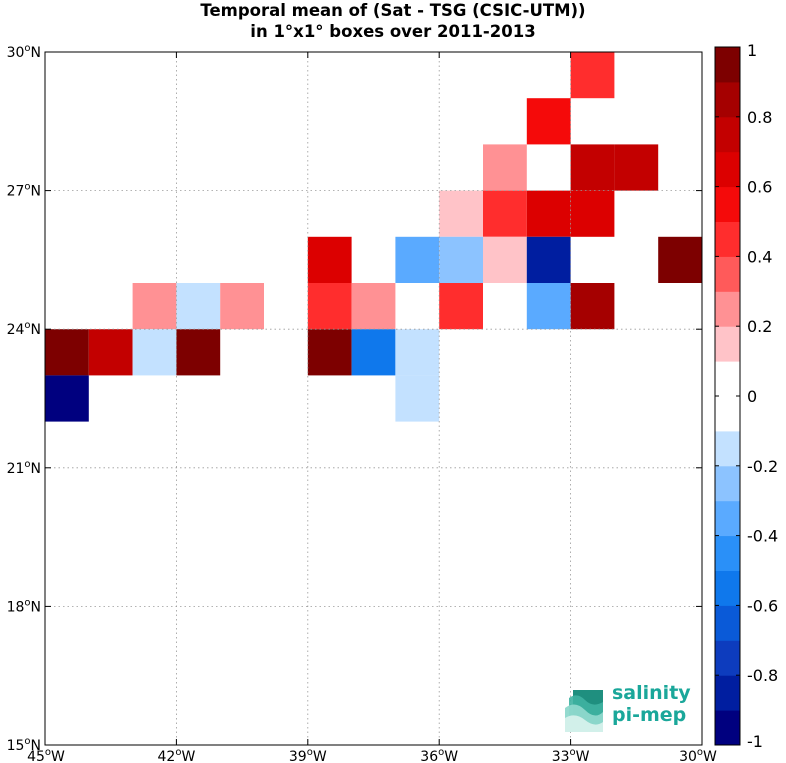 This screenshot has width=786, height=763. Describe the element at coordinates (759, 326) in the screenshot. I see `colorbar-label: 0.2` at that location.